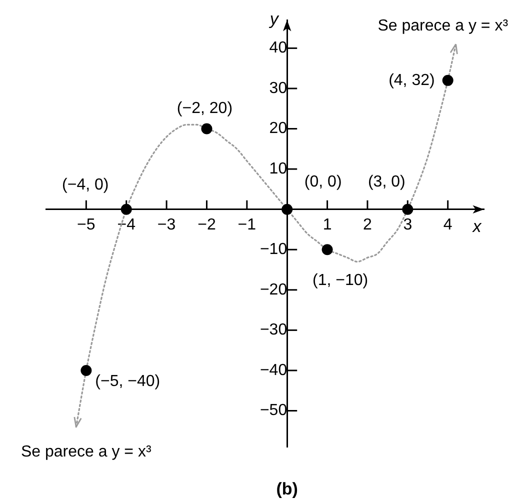  What do you see at coordinates (367, 225) in the screenshot?
I see `x-tick-label: 2` at bounding box center [367, 225].